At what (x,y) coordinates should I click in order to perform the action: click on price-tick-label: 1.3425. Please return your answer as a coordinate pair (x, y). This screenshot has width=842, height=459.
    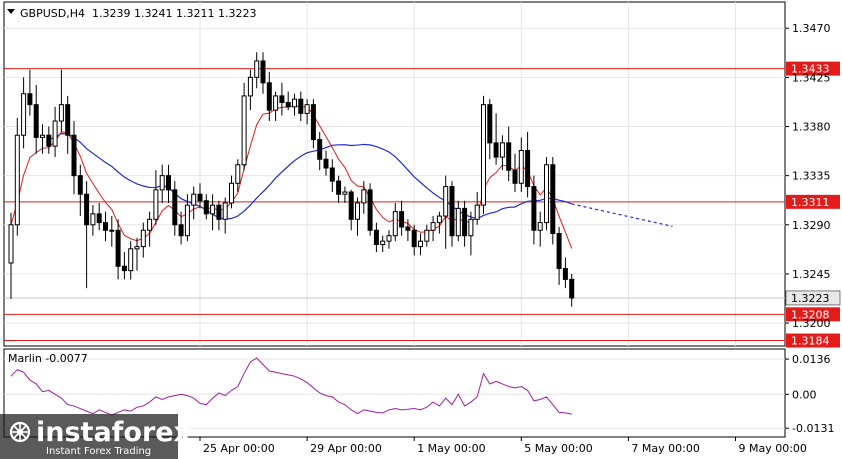
    Looking at the image, I should click on (811, 77).